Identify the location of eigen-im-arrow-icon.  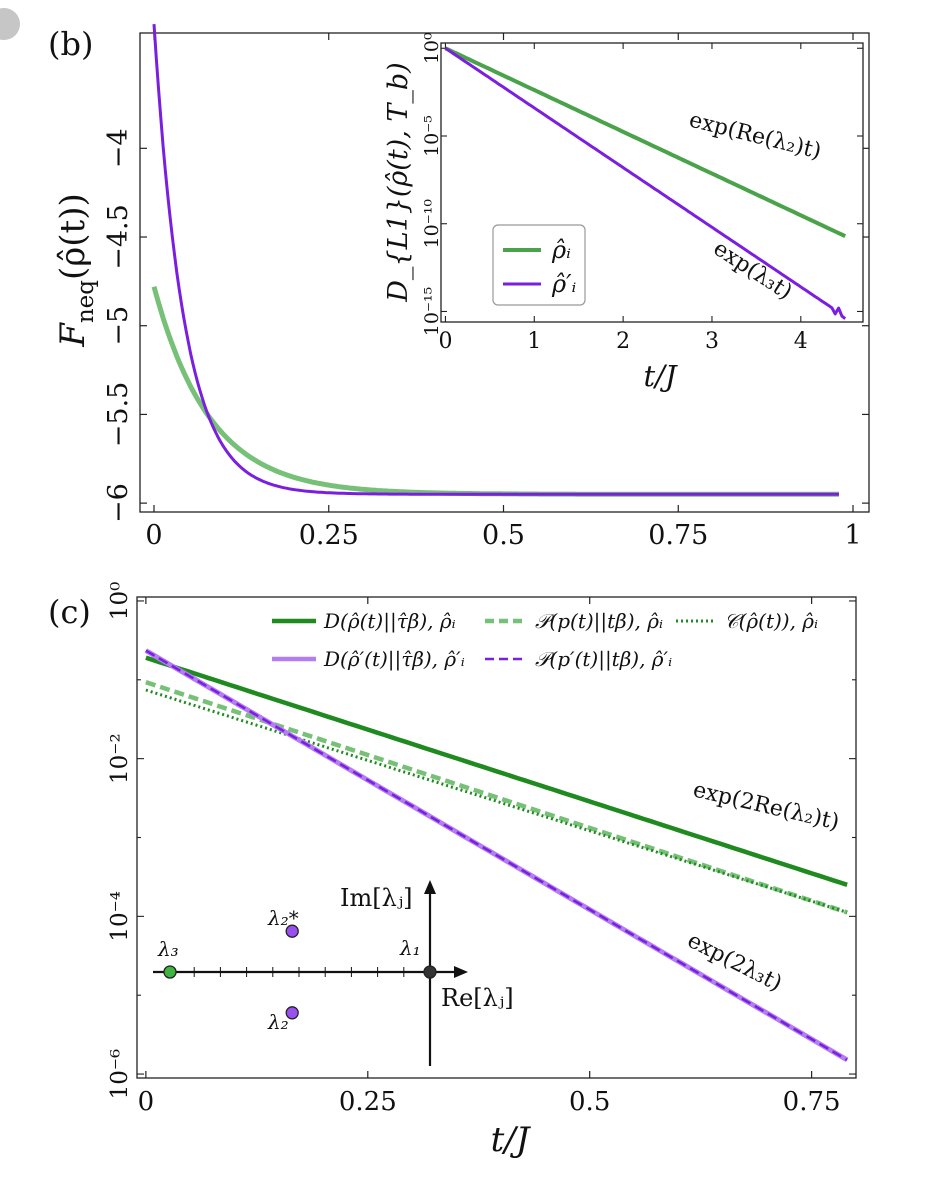
(430, 887).